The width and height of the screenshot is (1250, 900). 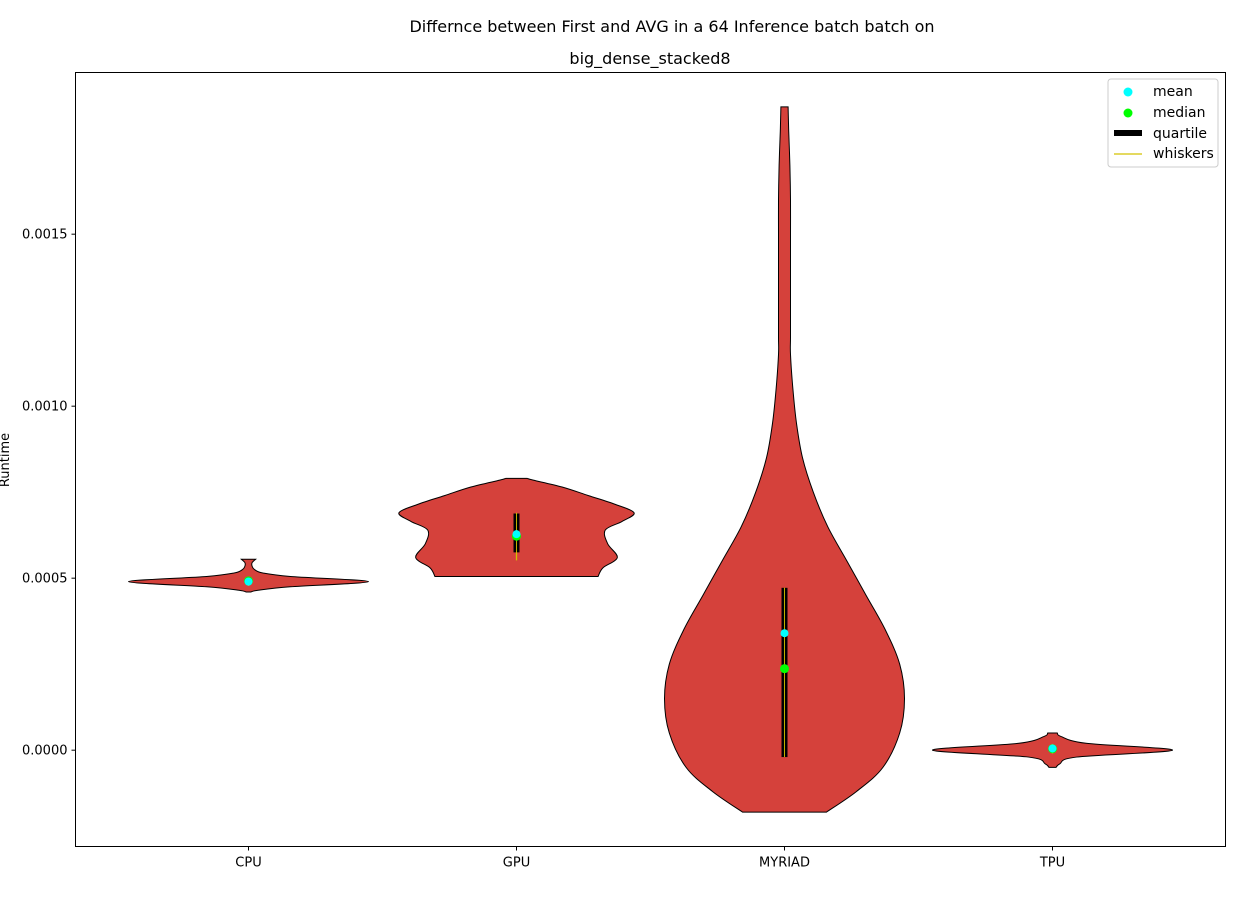 I want to click on median-marker-myriad, so click(x=784, y=669).